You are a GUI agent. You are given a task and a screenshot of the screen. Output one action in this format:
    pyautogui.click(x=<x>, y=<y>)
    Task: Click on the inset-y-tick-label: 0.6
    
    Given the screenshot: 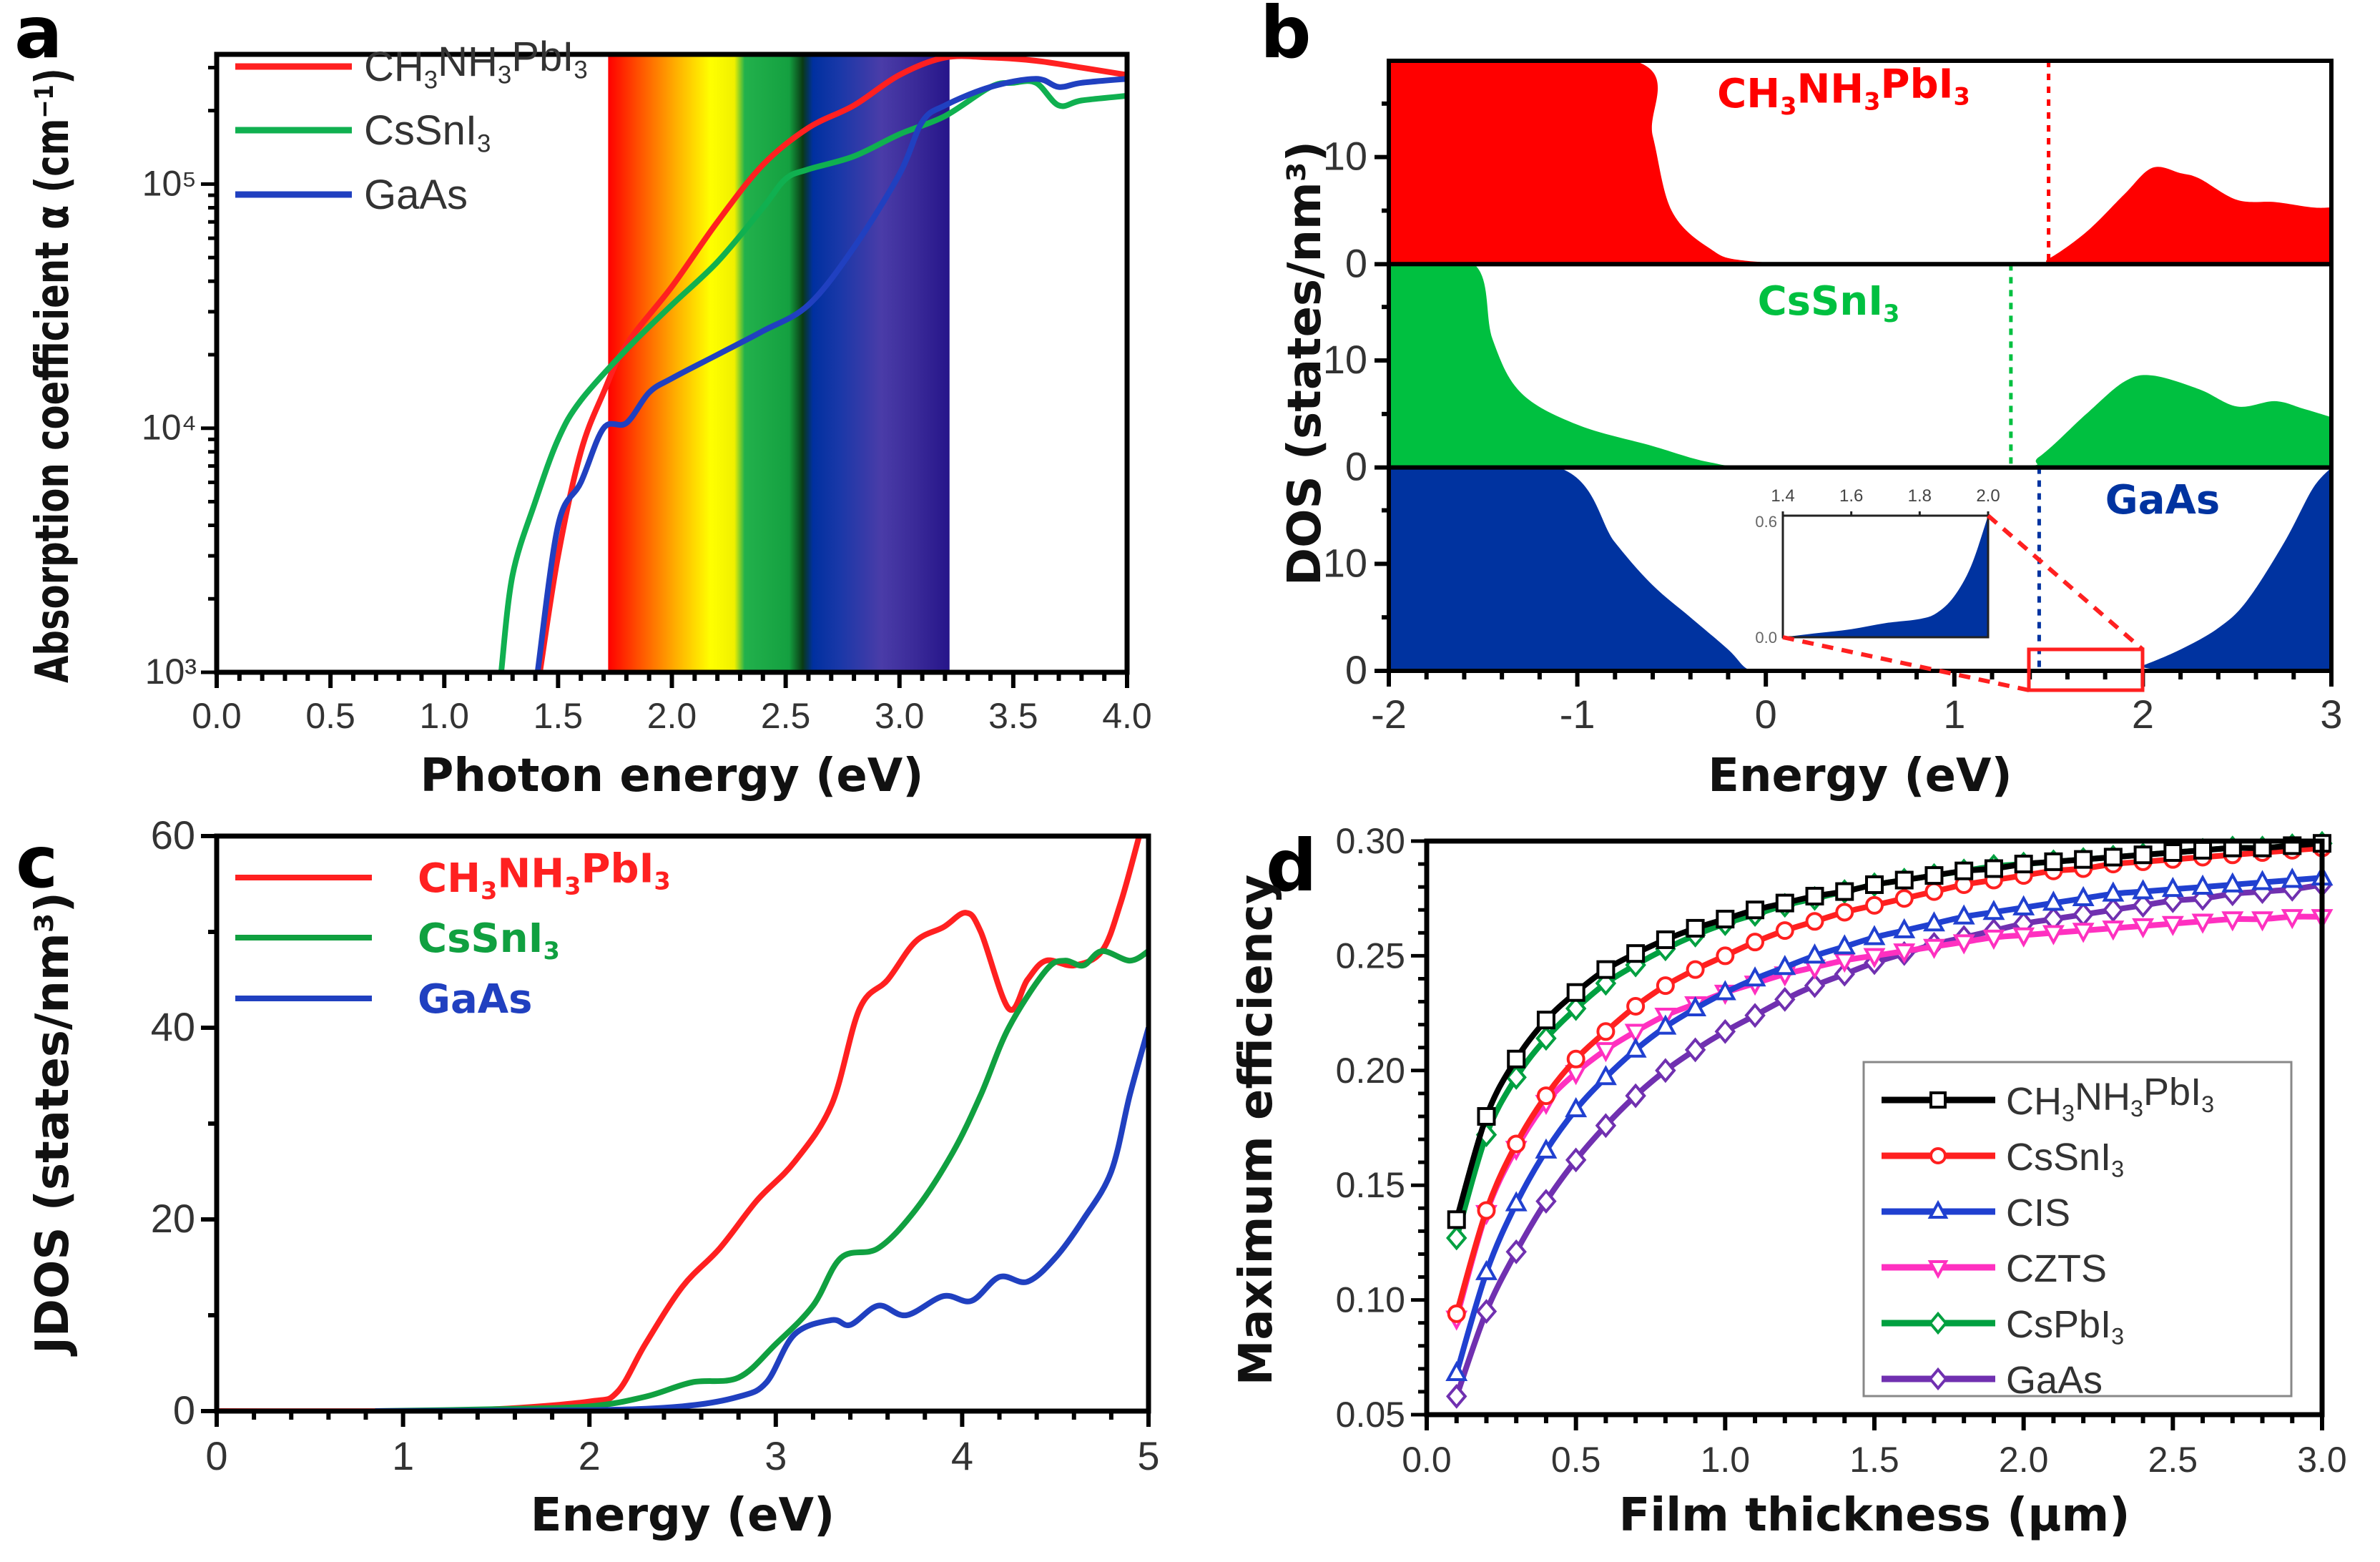 What is the action you would take?
    pyautogui.click(x=1766, y=522)
    